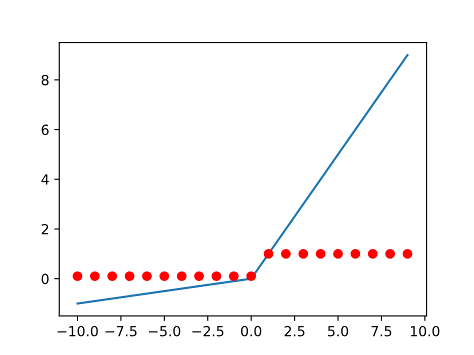  I want to click on x-tick-label: 0.0, so click(251, 331).